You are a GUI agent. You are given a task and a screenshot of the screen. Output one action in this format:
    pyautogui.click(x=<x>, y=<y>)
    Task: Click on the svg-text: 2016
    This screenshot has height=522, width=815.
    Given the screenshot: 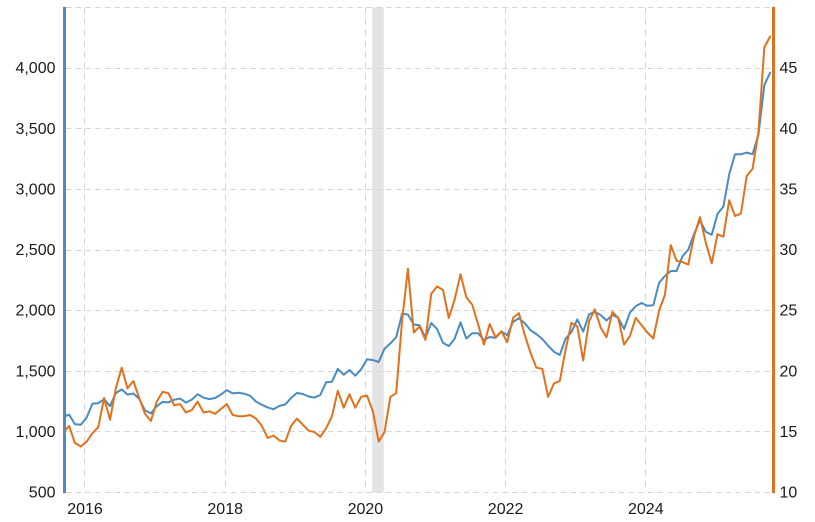 What is the action you would take?
    pyautogui.click(x=85, y=509)
    